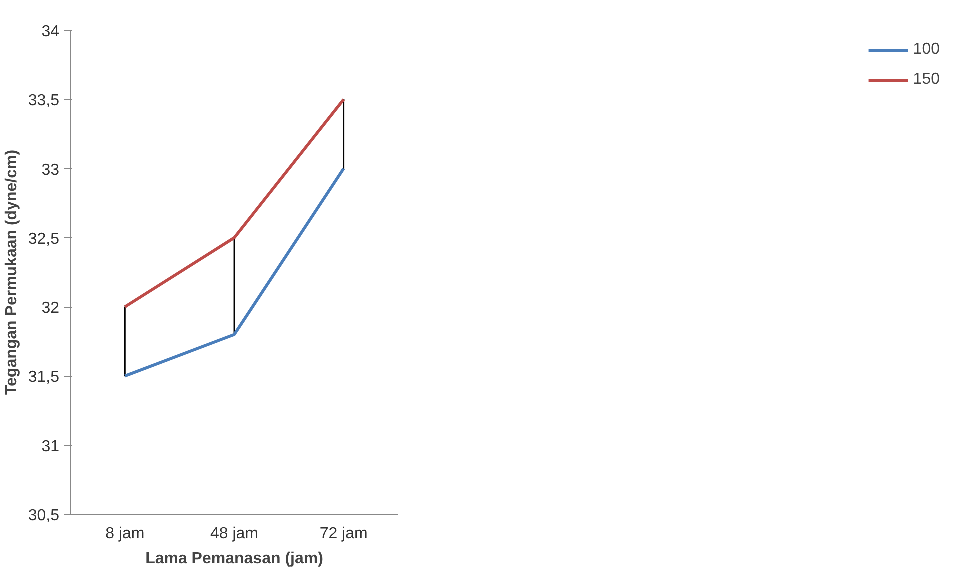  I want to click on y-tick-label: 34, so click(51, 32).